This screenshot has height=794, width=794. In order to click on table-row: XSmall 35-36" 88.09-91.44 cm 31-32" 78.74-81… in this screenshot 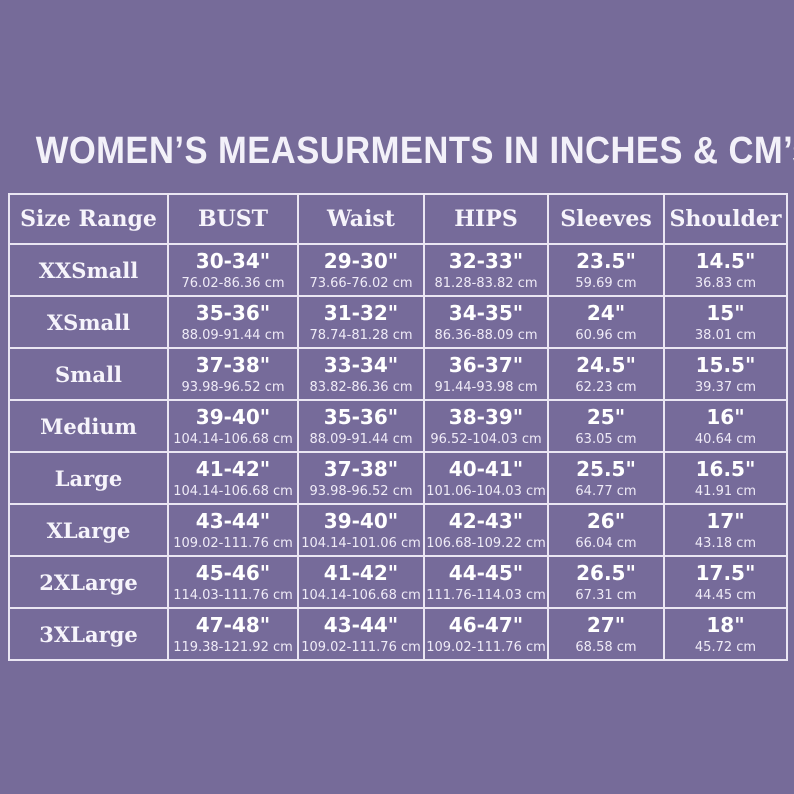, I will do `click(398, 322)`.